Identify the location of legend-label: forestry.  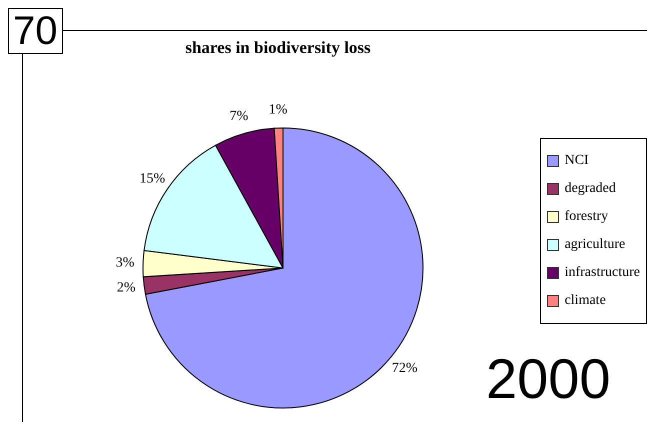
(586, 217).